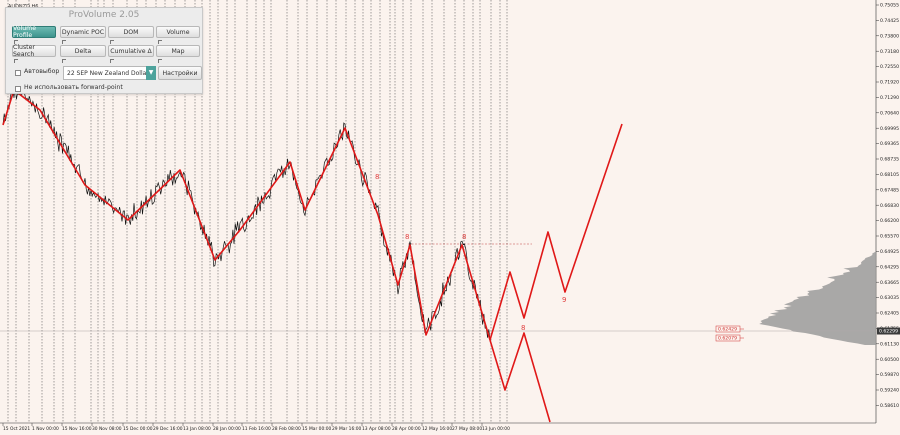 The height and width of the screenshot is (435, 900). What do you see at coordinates (467, 429) in the screenshot?
I see `time-tick-label: 27 May 08:00` at bounding box center [467, 429].